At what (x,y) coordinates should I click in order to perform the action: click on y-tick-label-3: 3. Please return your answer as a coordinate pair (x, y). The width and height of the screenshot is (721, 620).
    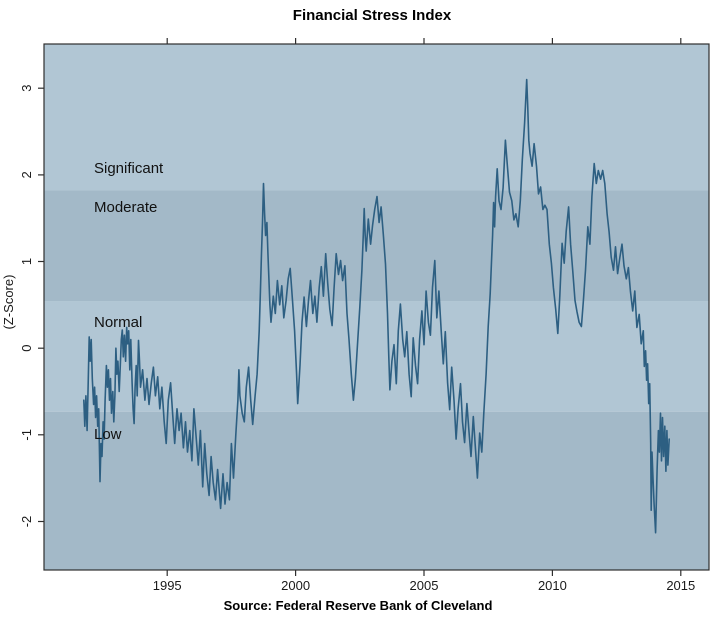
    Looking at the image, I should click on (26, 88).